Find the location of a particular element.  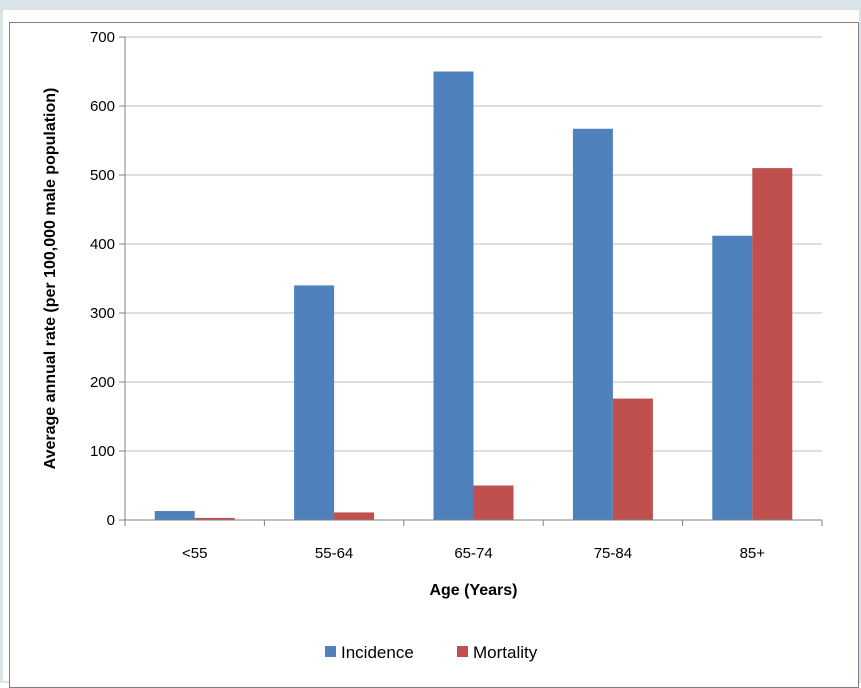

y-tick-label: 200 is located at coordinates (102, 382).